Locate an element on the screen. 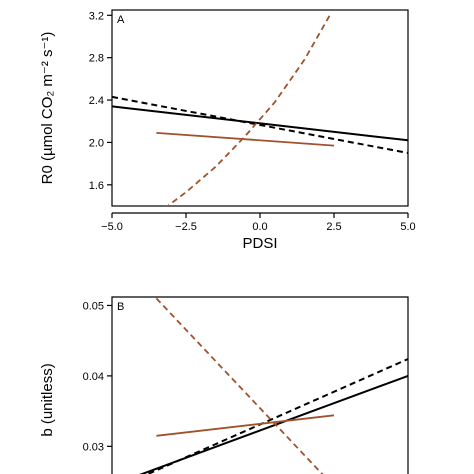 Image resolution: width=474 pixels, height=474 pixels. panel-a-x-tick-label: 5.0 is located at coordinates (407, 227).